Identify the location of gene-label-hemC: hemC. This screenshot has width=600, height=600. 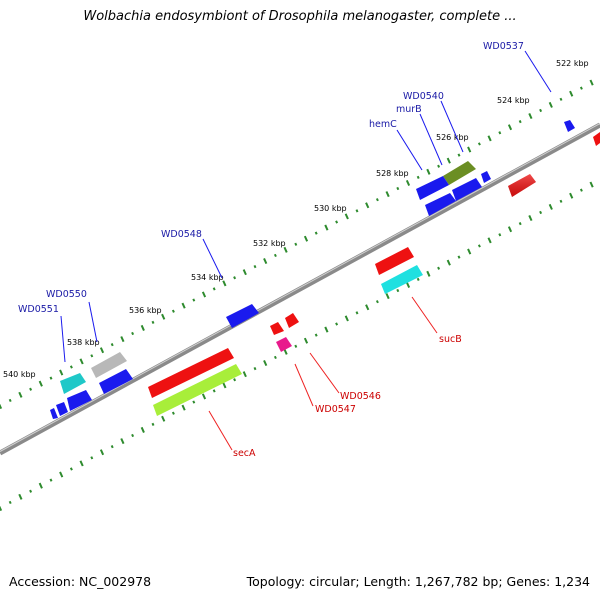
(383, 124).